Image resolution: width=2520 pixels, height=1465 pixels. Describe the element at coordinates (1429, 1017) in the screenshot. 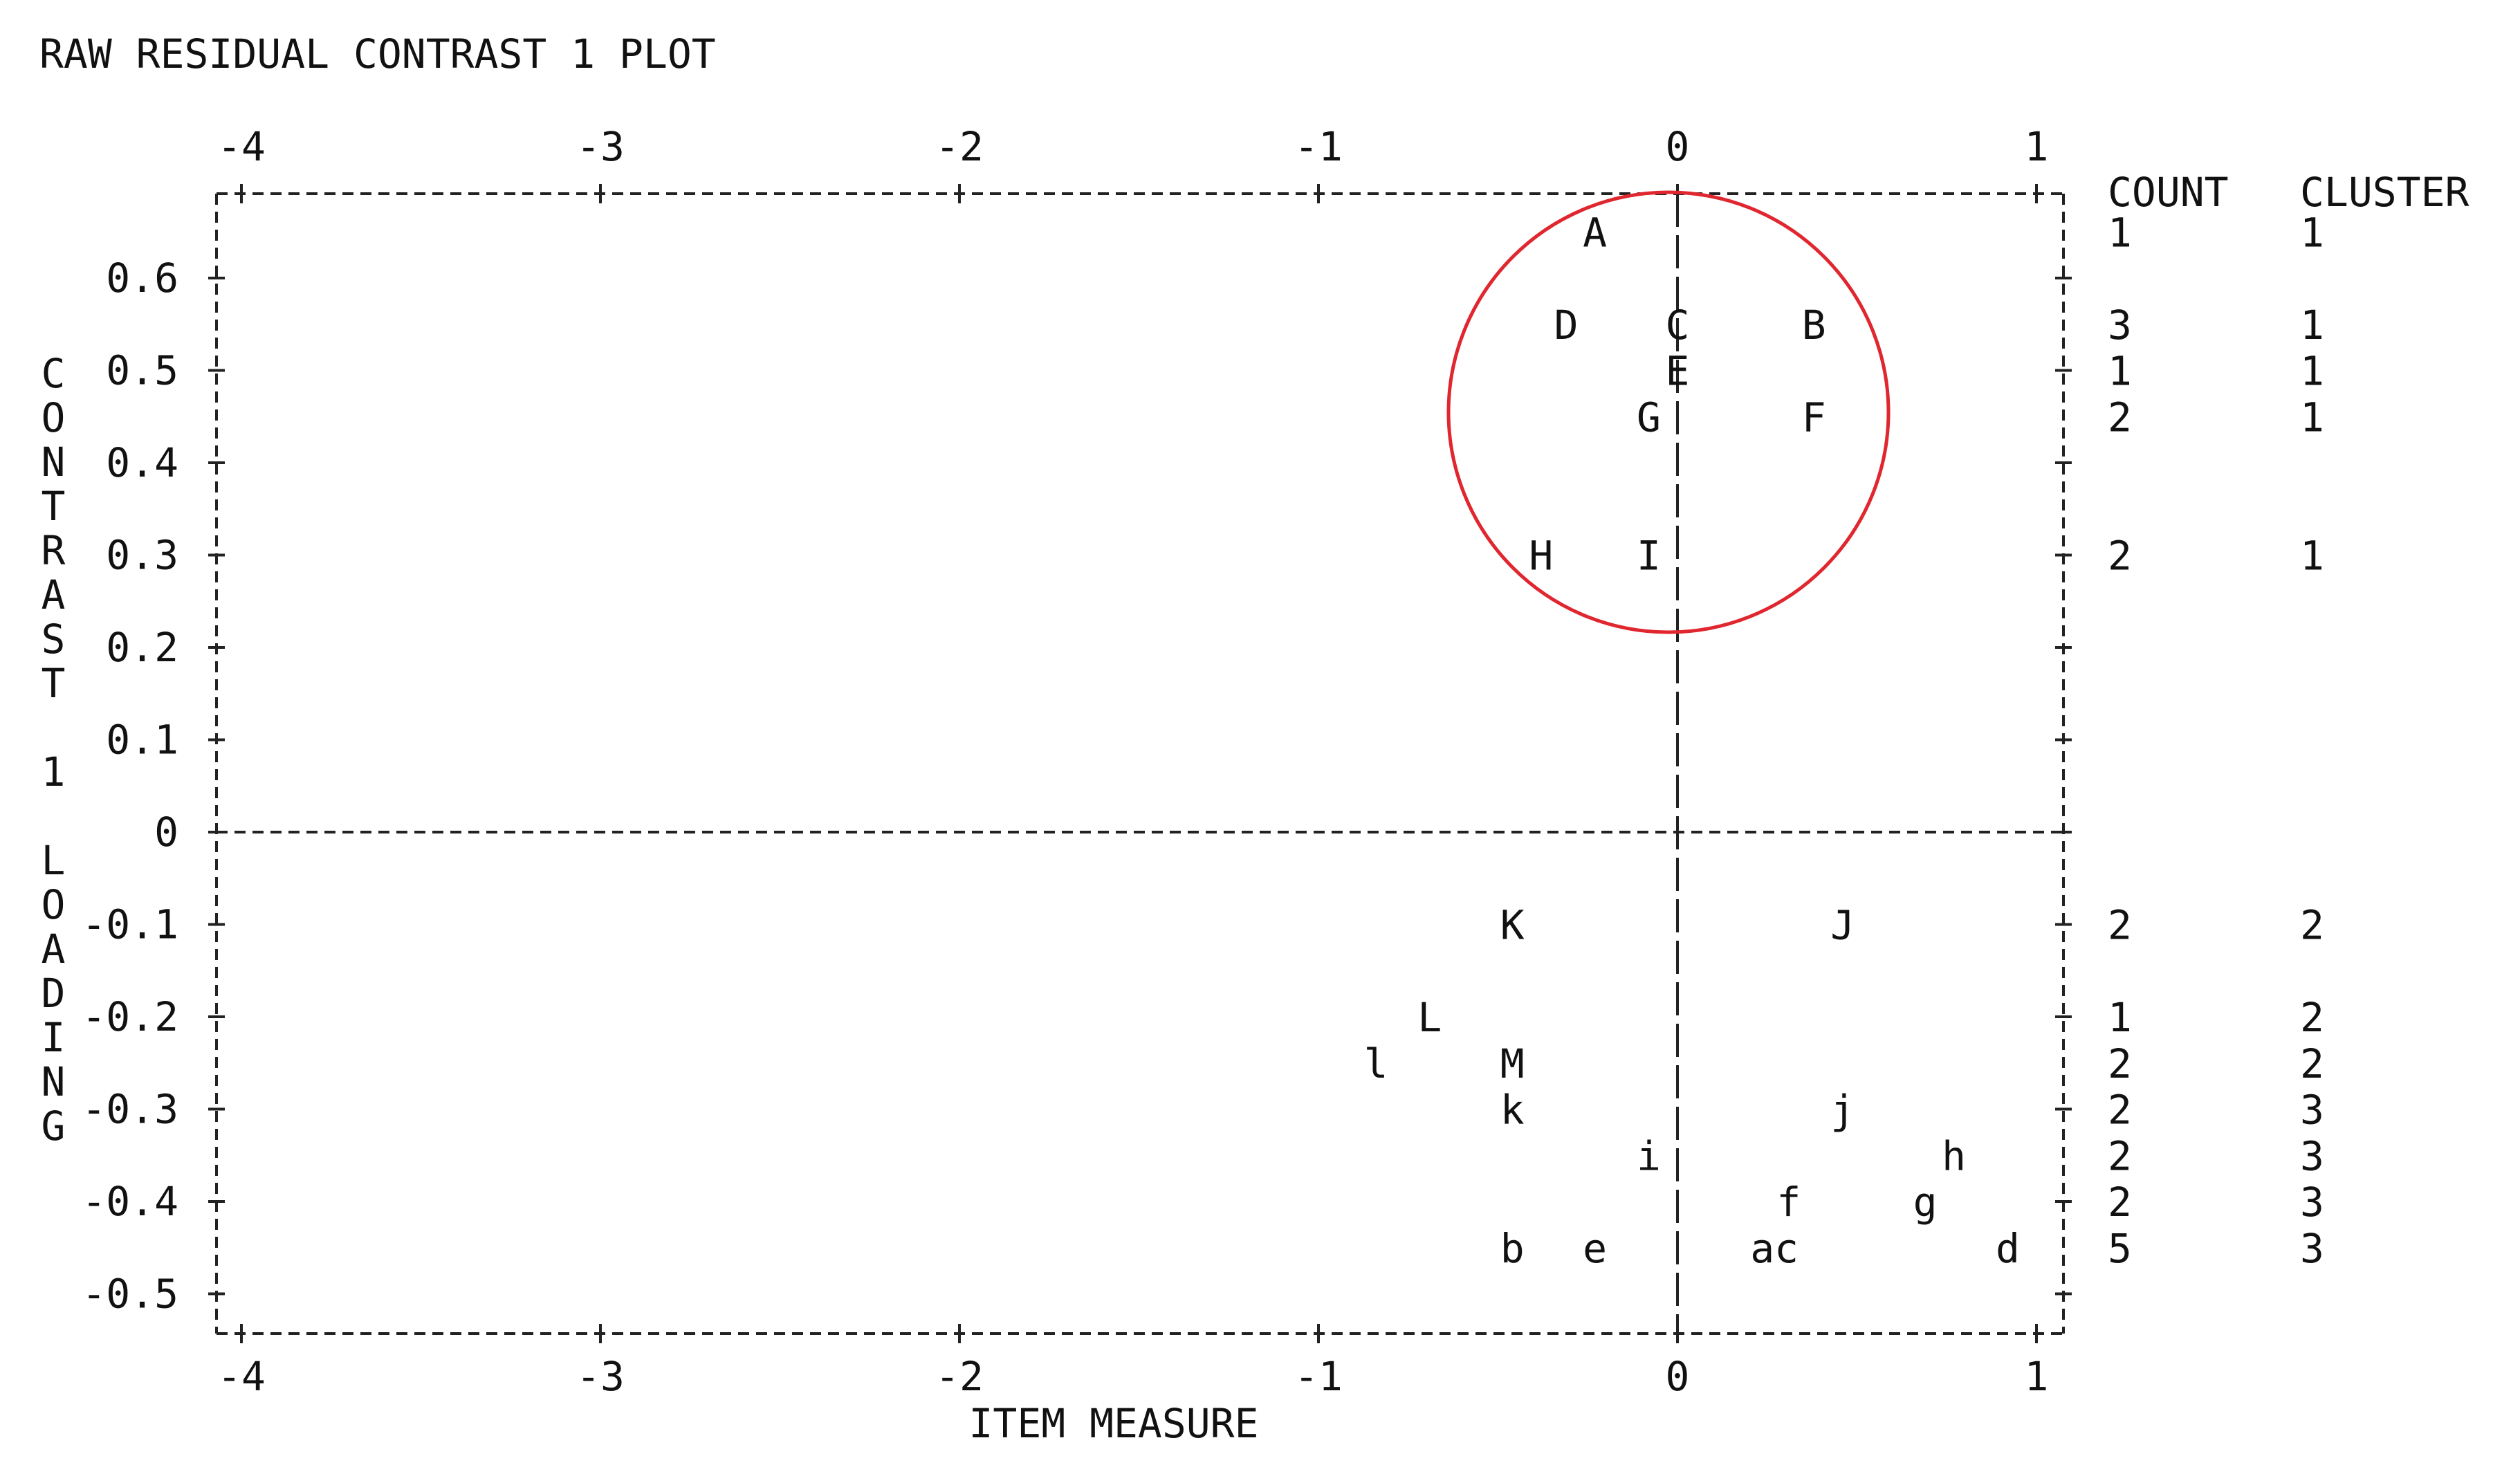

I see `point-label: L` at that location.